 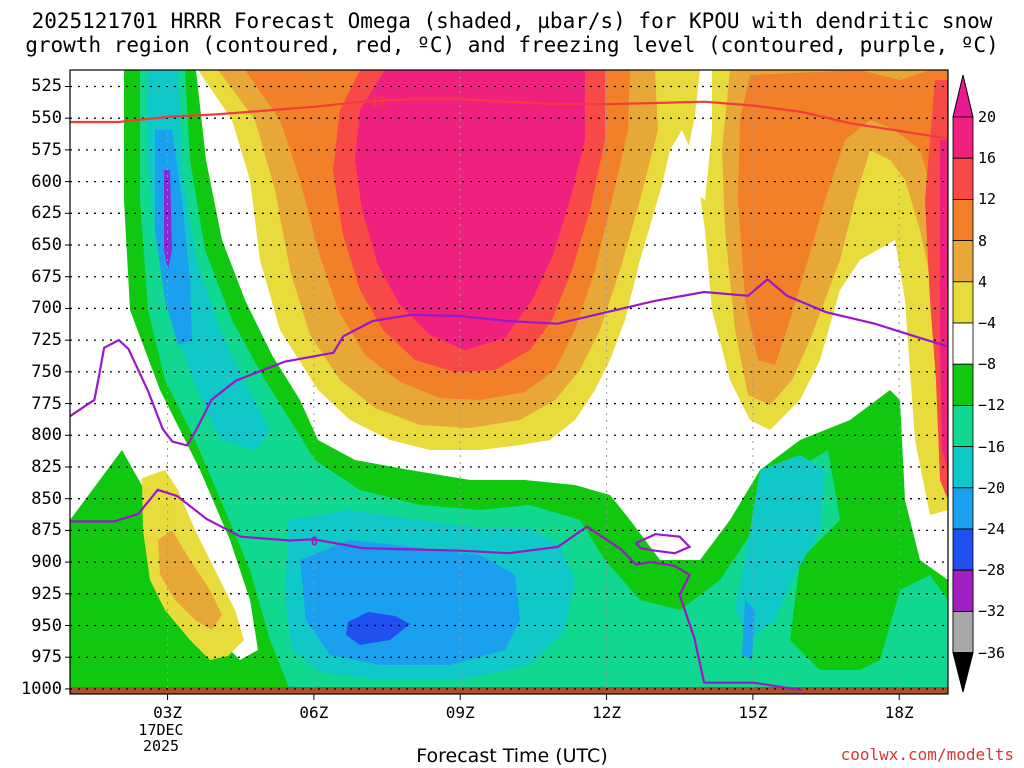 I want to click on dendritic-contour-label: -12, so click(x=374, y=103).